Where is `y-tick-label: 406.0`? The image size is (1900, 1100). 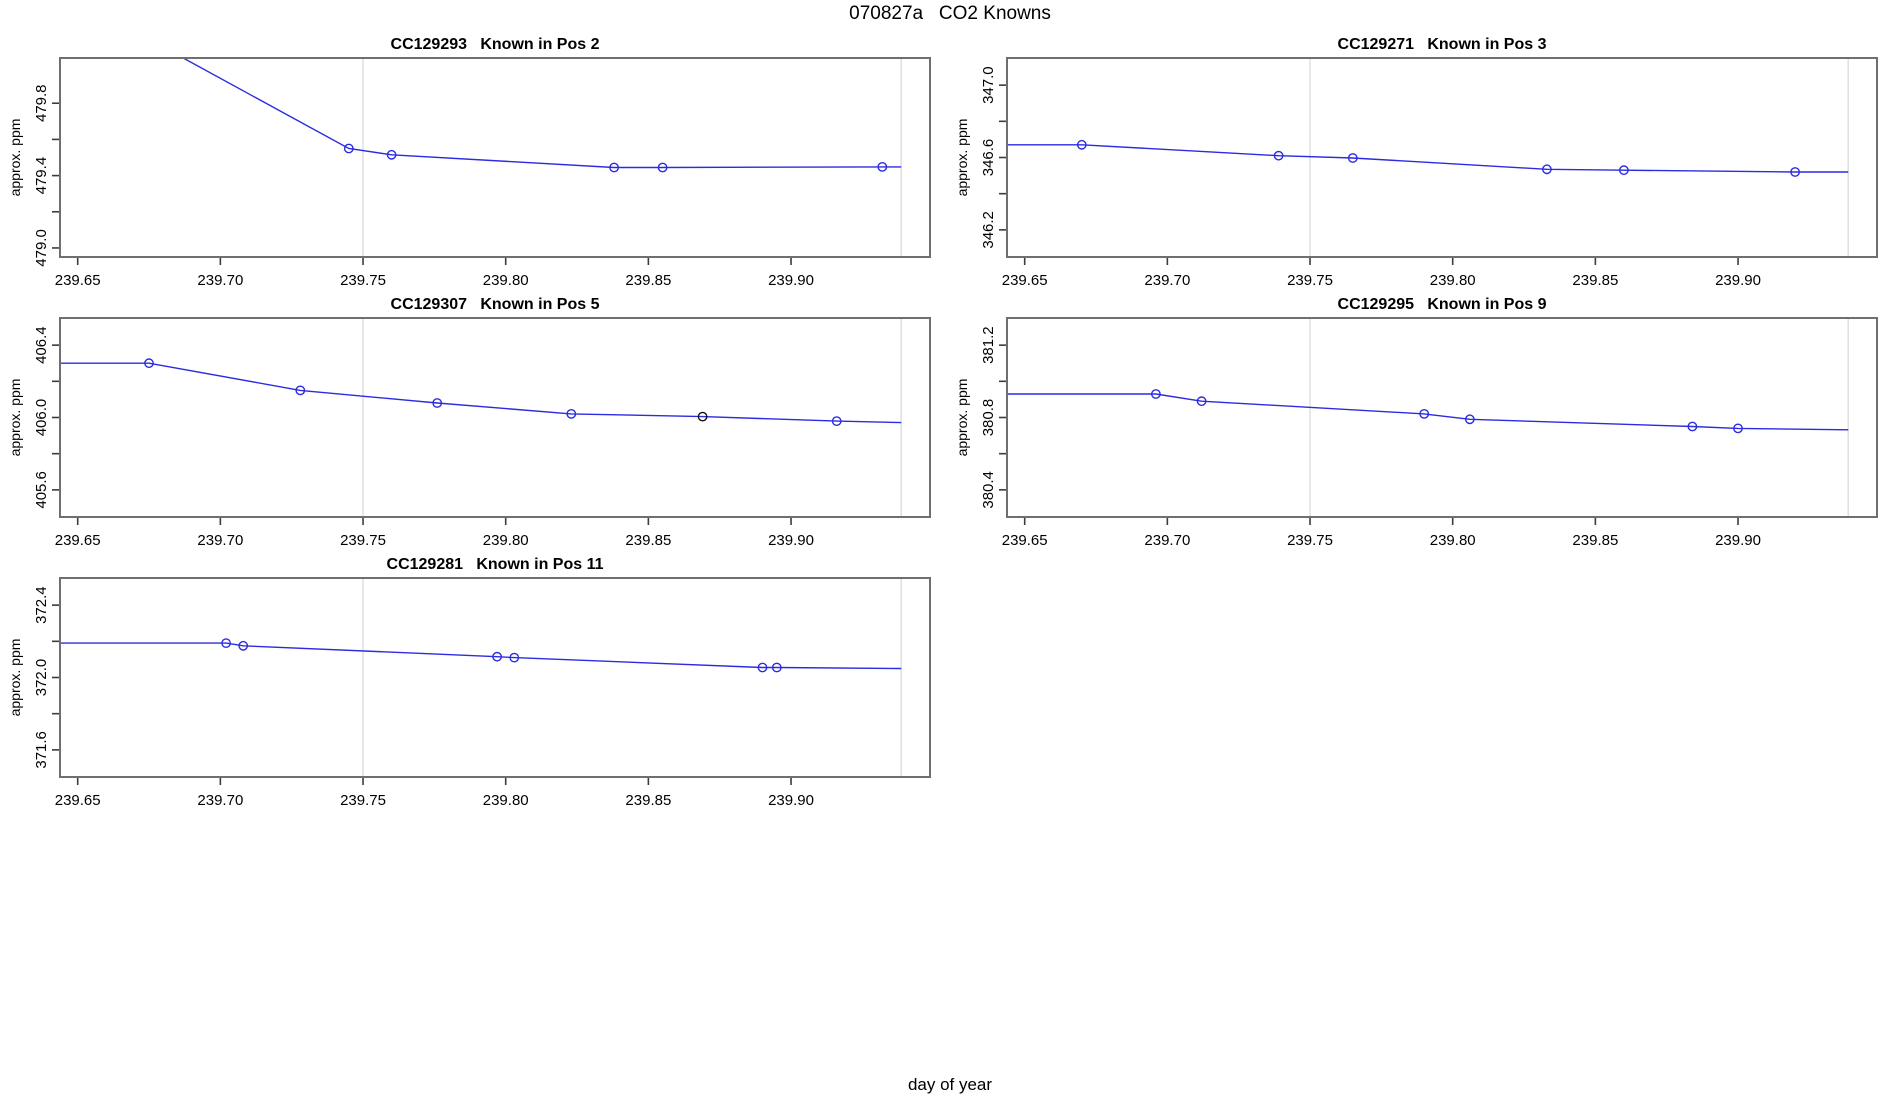
y-tick-label: 406.0 is located at coordinates (41, 418).